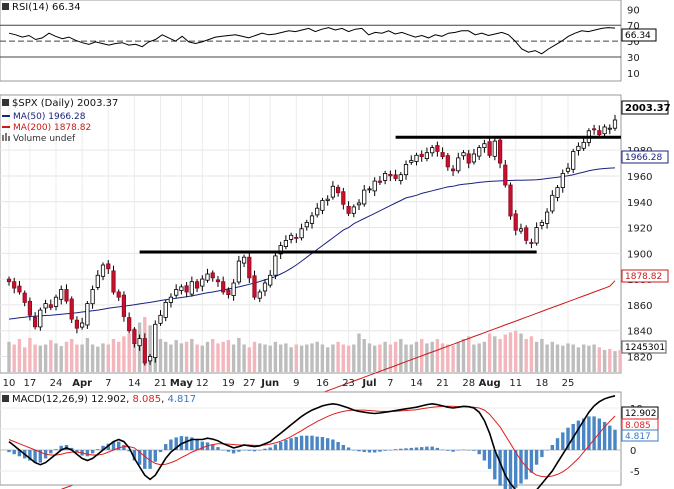  I want to click on x-tick-label: 21, so click(160, 383).